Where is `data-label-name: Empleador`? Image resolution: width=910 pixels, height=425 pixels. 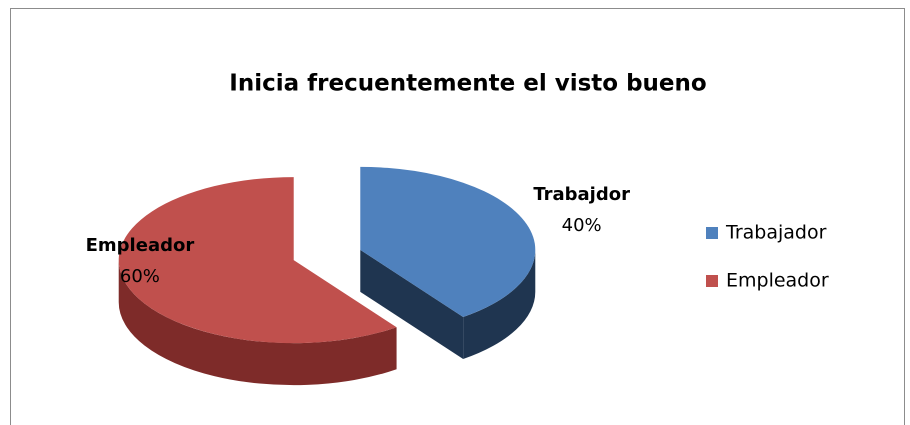
data-label-name: Empleador is located at coordinates (140, 245).